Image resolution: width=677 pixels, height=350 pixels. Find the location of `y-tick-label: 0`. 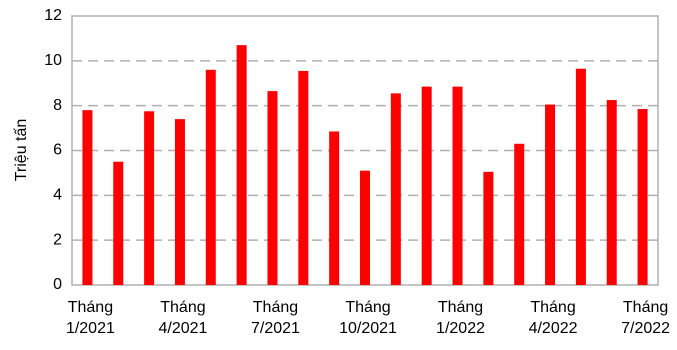

y-tick-label: 0 is located at coordinates (57, 284).